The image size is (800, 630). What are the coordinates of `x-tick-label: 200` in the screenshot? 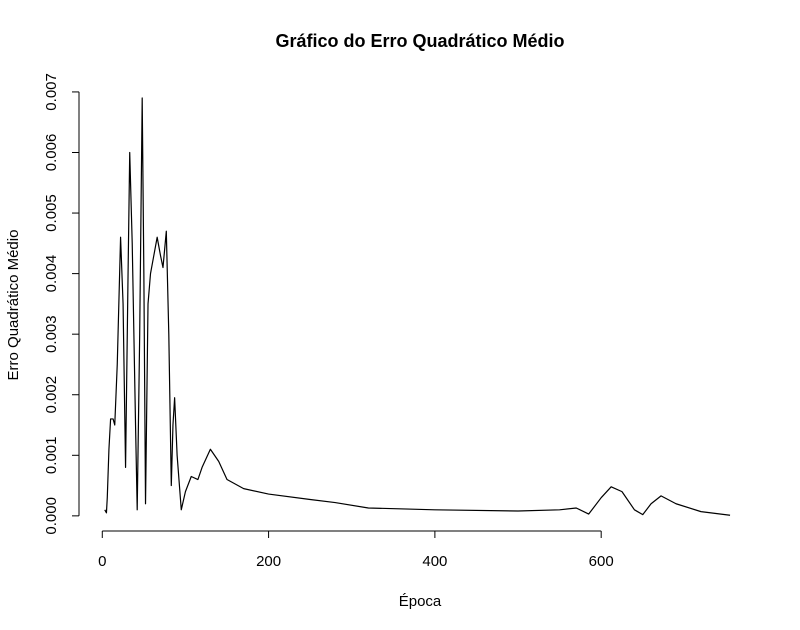 It's located at (268, 561).